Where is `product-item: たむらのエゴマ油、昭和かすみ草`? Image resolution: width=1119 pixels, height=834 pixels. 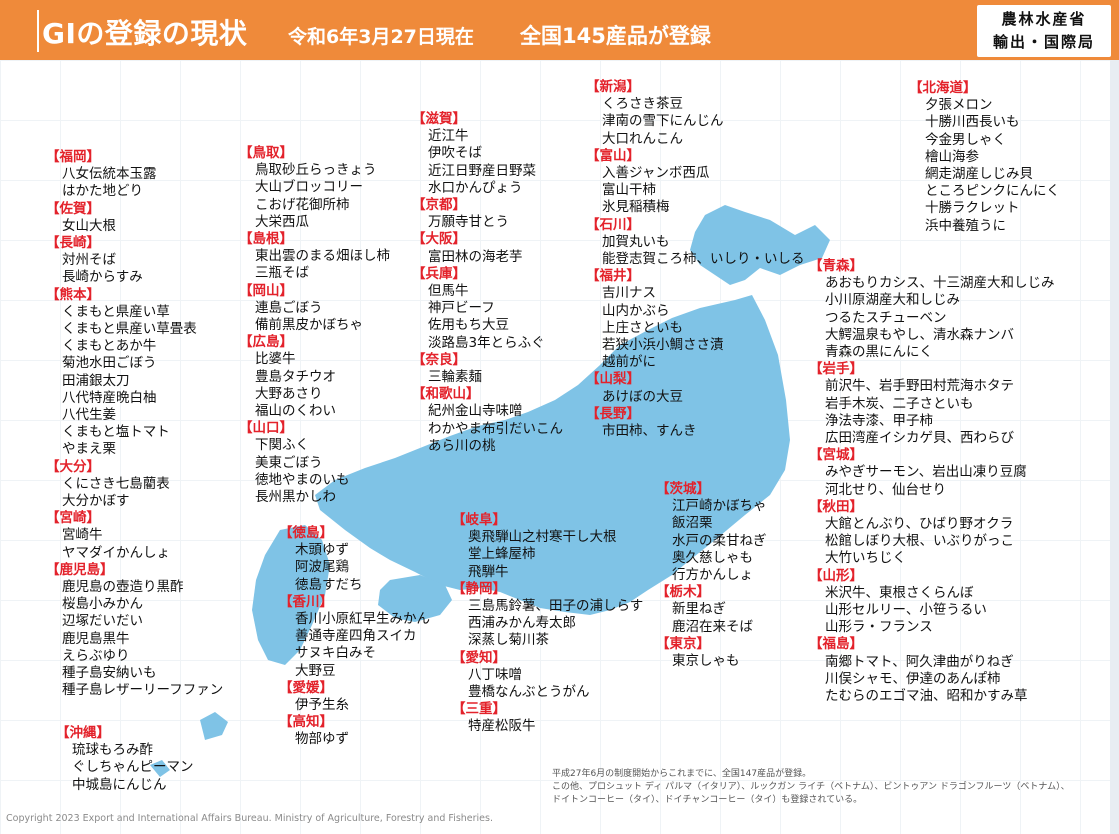 product-item: たむらのエゴマ油、昭和かすみ草 is located at coordinates (926, 696).